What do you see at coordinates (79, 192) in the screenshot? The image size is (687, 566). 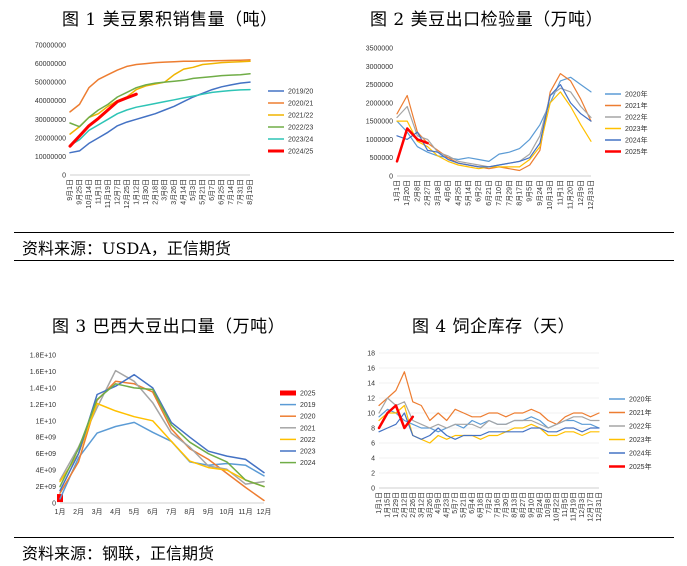 I see `x-tick-label: 9月25日` at bounding box center [79, 192].